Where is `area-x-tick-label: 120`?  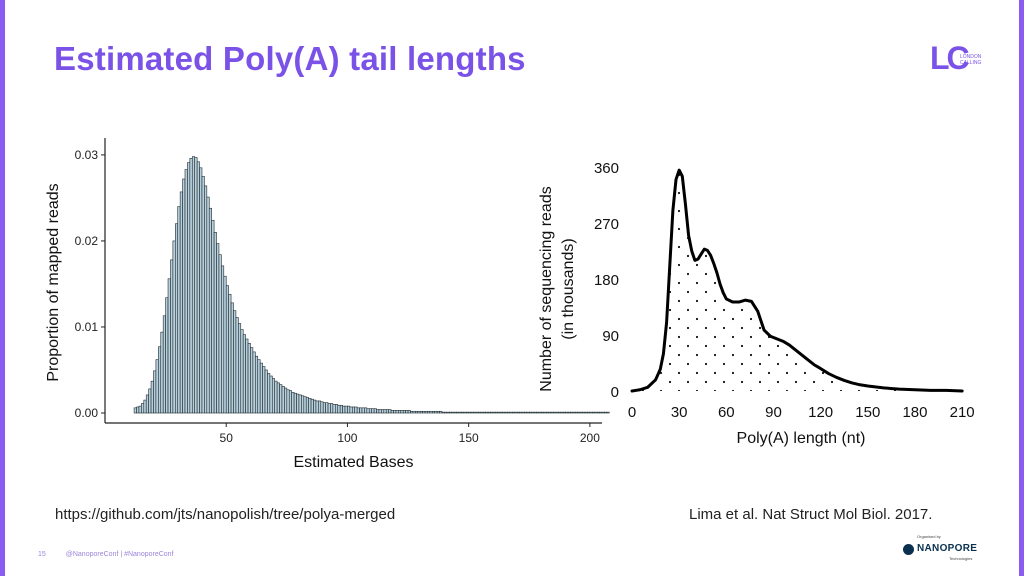
area-x-tick-label: 120 is located at coordinates (820, 412).